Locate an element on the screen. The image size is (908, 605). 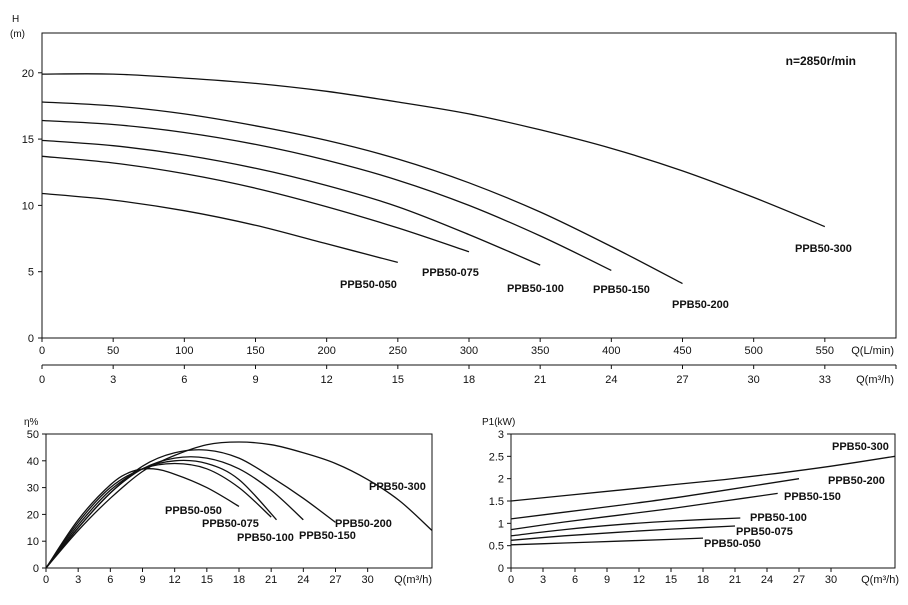
power-xtick-label: 0 is located at coordinates (511, 580).